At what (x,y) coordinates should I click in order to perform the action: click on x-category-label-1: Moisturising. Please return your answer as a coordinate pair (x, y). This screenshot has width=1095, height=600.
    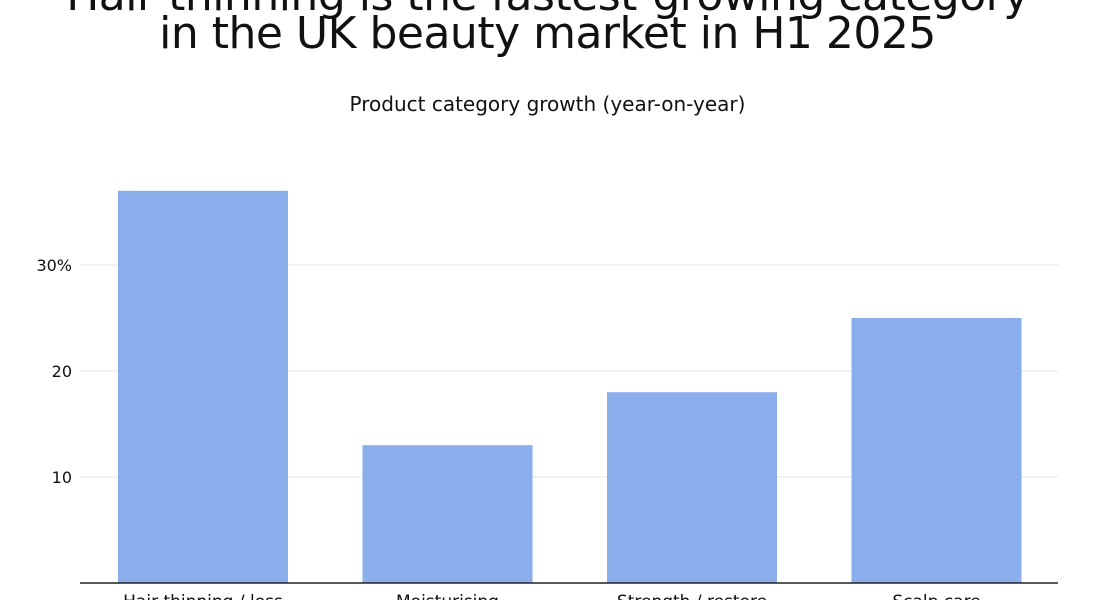
    Looking at the image, I should click on (447, 596).